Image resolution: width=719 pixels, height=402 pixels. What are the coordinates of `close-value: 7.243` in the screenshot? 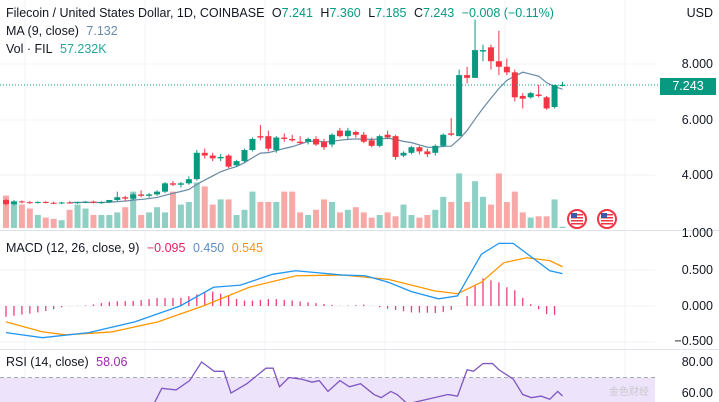 It's located at (438, 13).